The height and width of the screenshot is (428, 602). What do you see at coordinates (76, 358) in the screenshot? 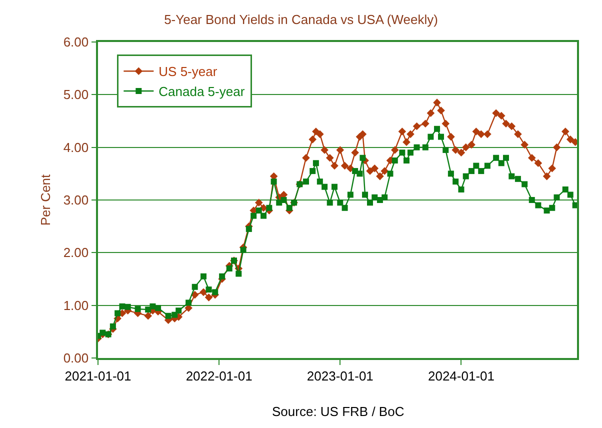
I see `y-tick-label: 0.00` at bounding box center [76, 358].